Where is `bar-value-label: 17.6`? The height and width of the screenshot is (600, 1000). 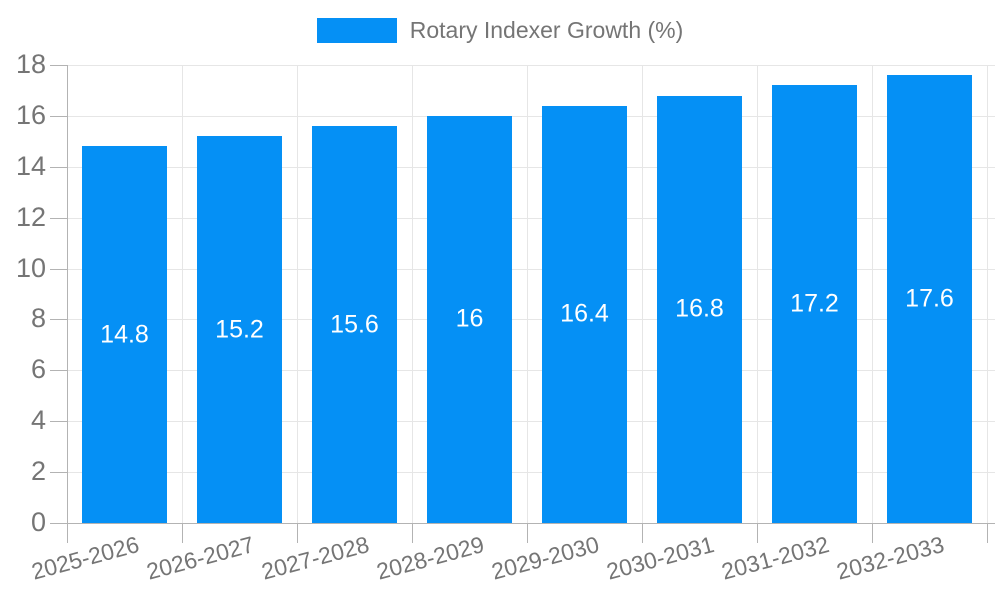
bar-value-label: 17.6 is located at coordinates (929, 298).